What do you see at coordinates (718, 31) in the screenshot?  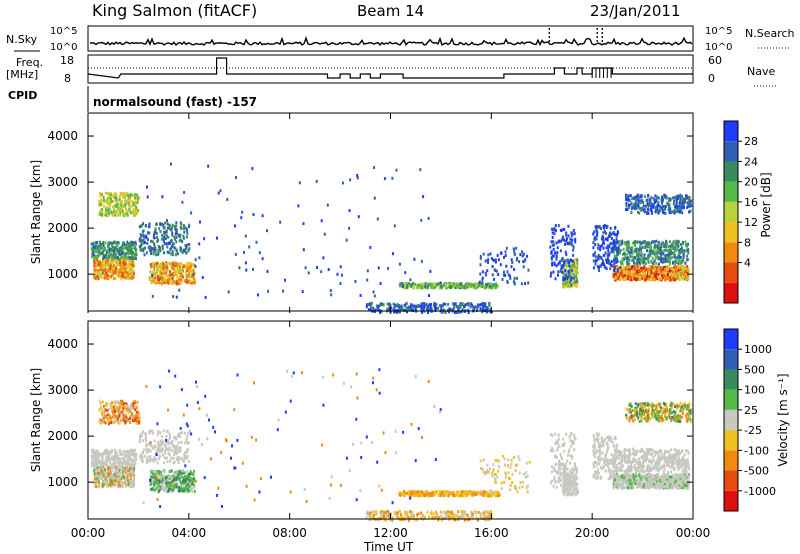 I see `noise-tick-high-right: 10^5` at bounding box center [718, 31].